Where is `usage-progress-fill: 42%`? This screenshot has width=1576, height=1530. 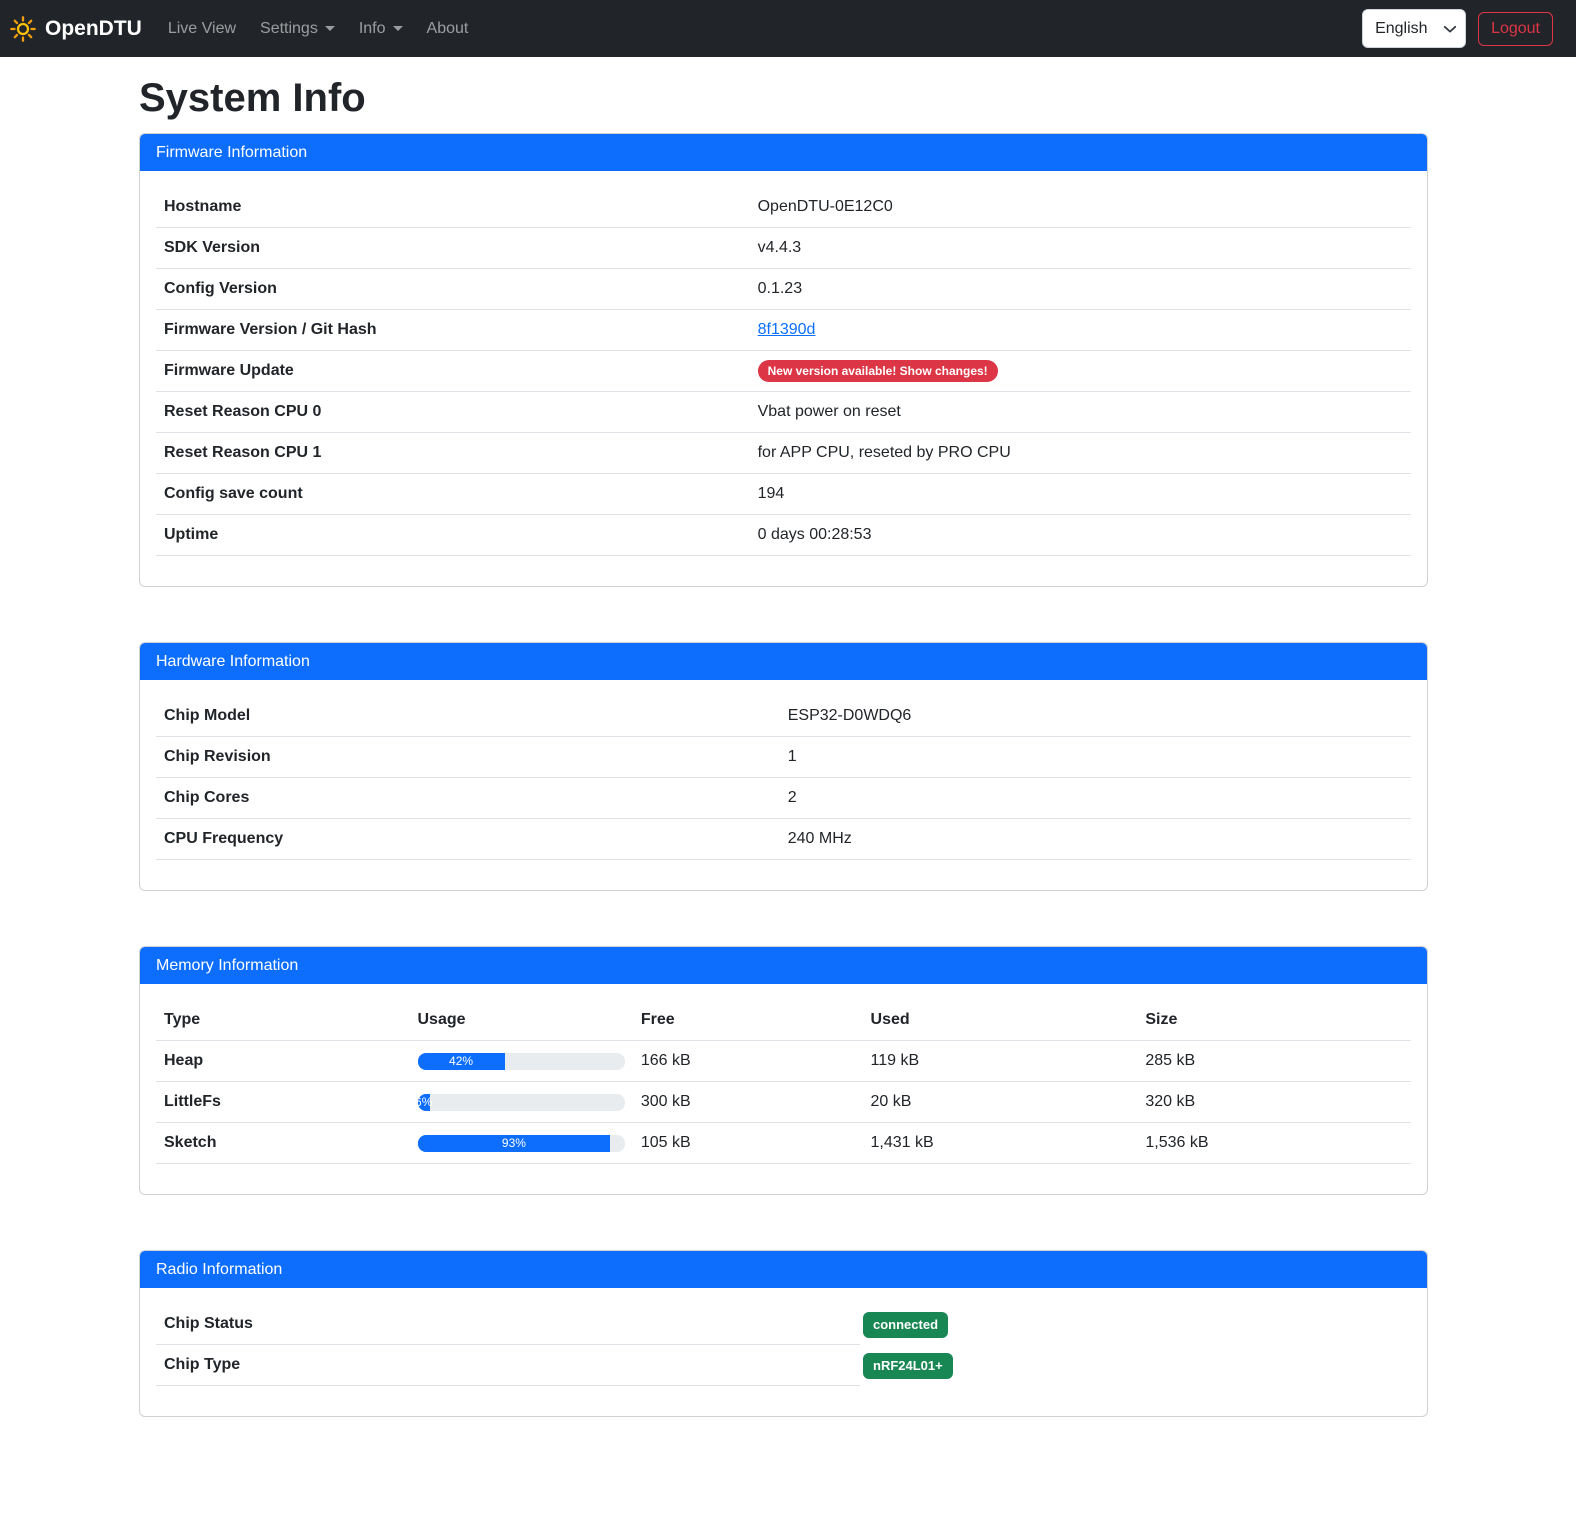 usage-progress-fill: 42% is located at coordinates (461, 1061).